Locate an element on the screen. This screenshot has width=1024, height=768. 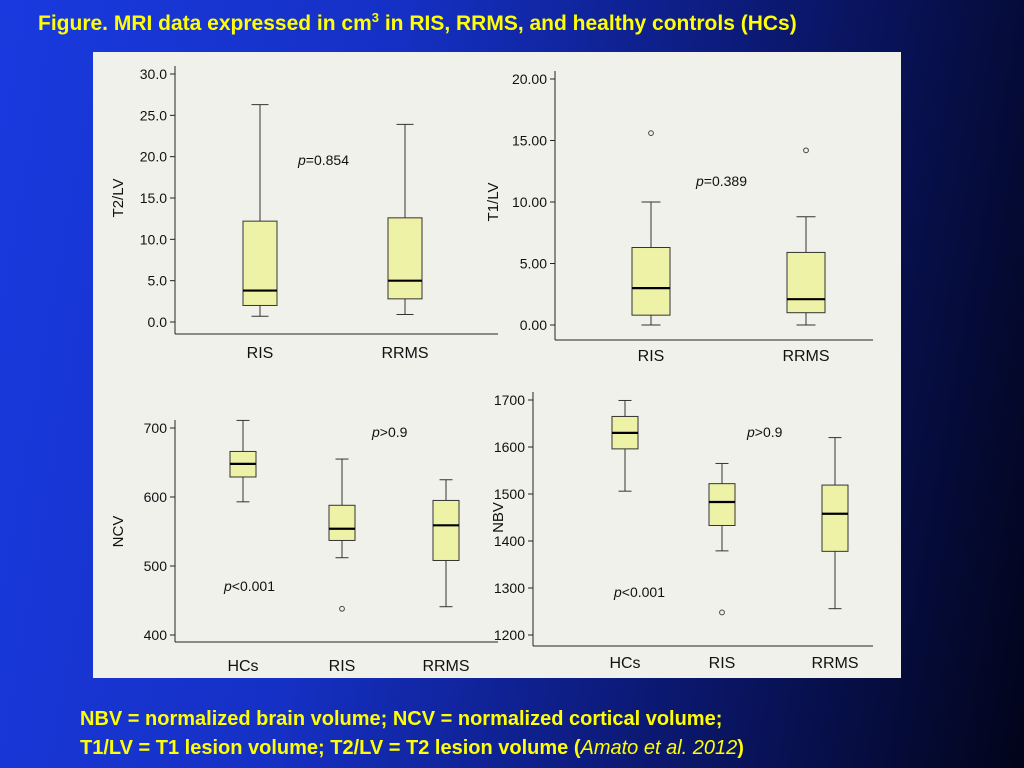
panel-1-y-tick-label: 0.0 is located at coordinates (158, 322).